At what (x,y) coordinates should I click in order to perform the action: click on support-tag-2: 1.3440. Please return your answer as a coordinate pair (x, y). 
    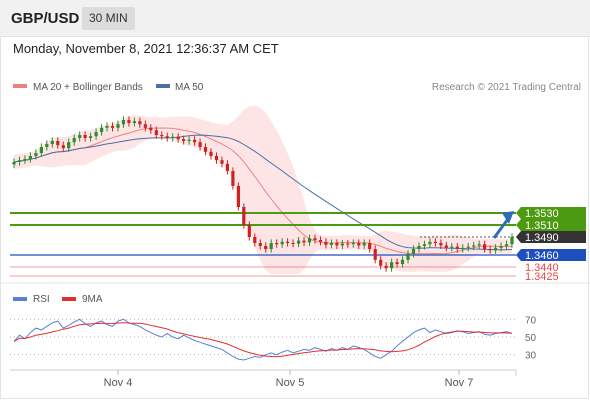
    Looking at the image, I should click on (542, 268).